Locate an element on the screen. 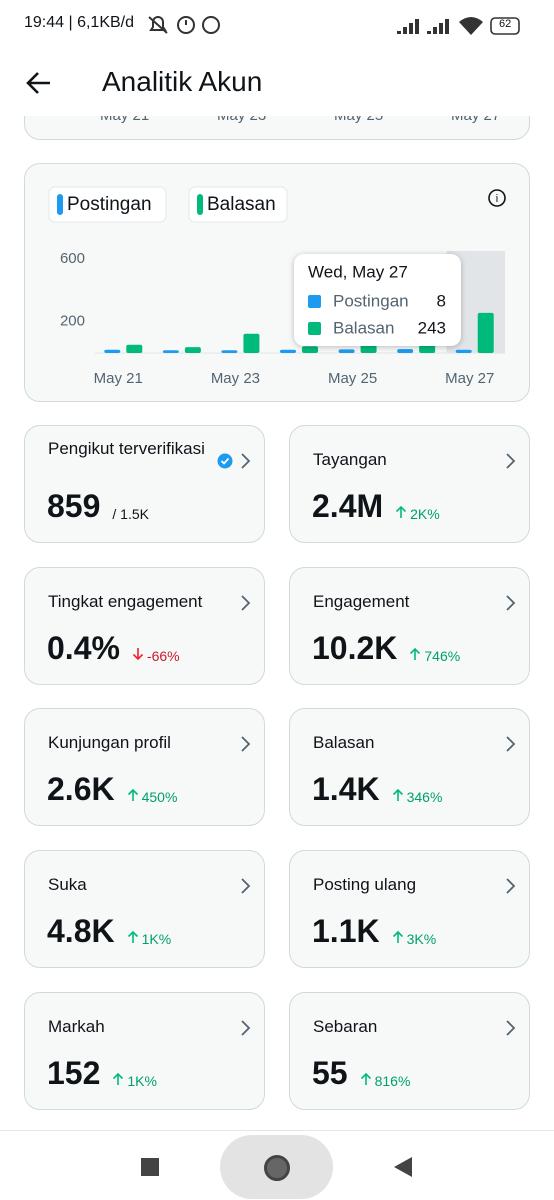 This screenshot has height=1200, width=554. metric-change: 3K% is located at coordinates (421, 939).